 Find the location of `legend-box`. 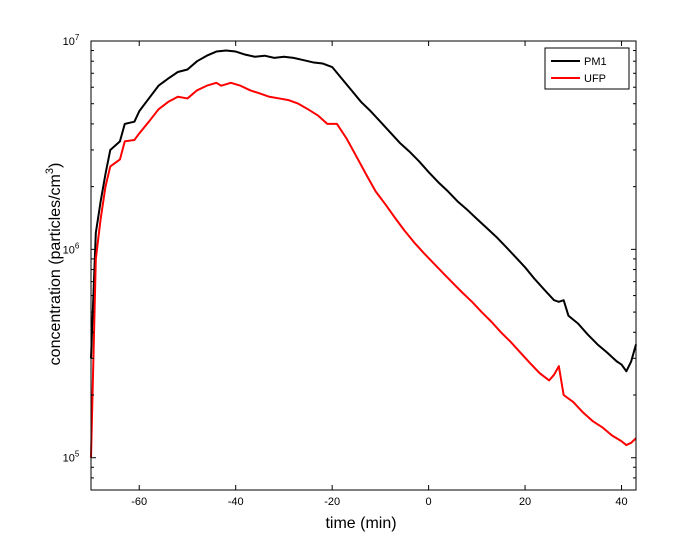

legend-box is located at coordinates (587, 68).